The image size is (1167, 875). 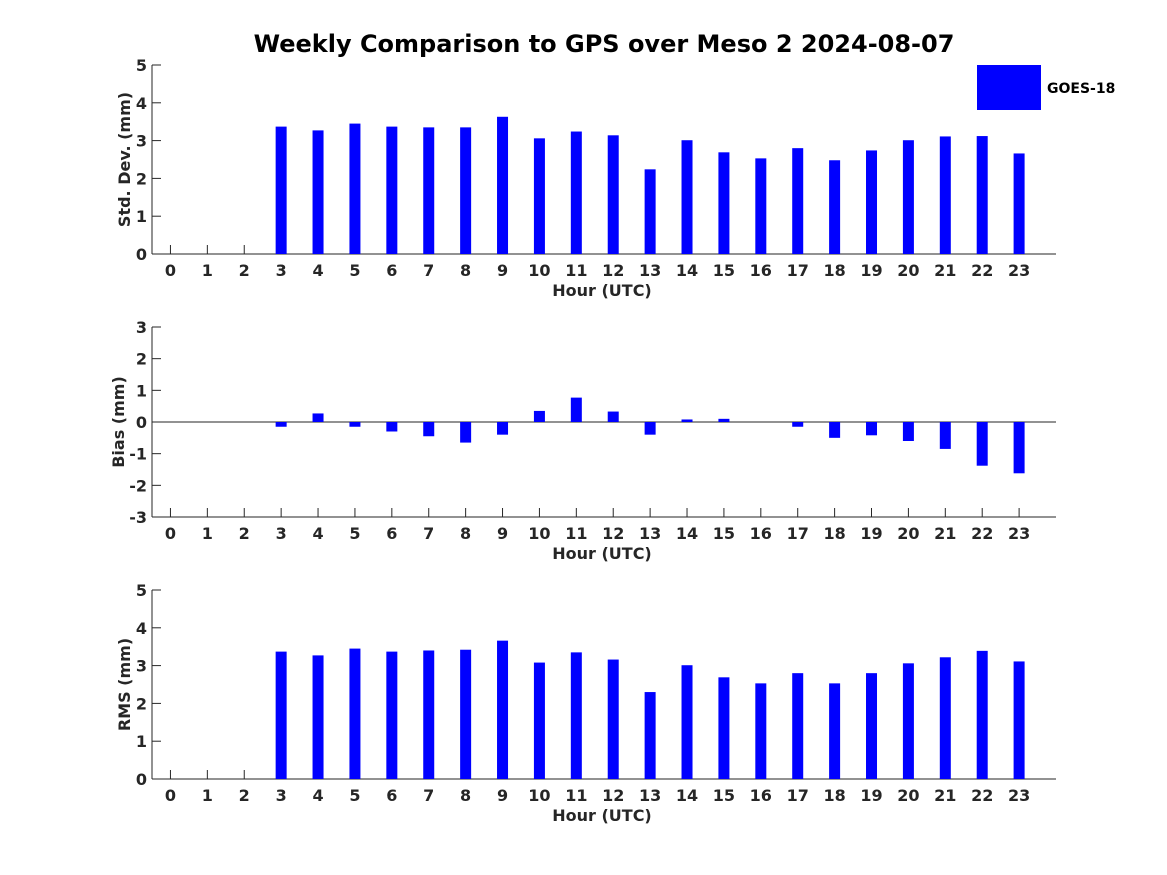 I want to click on rms-x-tick-label: 3, so click(x=281, y=795).